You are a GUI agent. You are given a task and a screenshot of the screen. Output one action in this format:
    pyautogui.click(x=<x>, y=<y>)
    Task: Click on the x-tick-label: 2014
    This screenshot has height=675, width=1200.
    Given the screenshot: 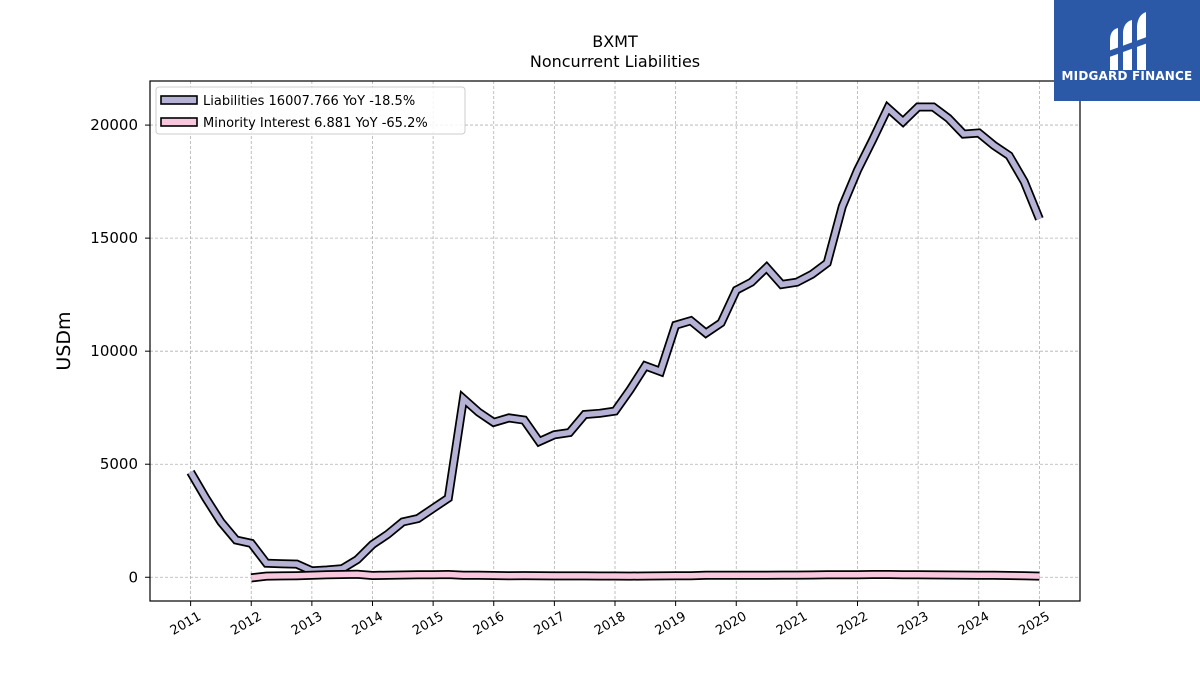 What is the action you would take?
    pyautogui.click(x=368, y=624)
    